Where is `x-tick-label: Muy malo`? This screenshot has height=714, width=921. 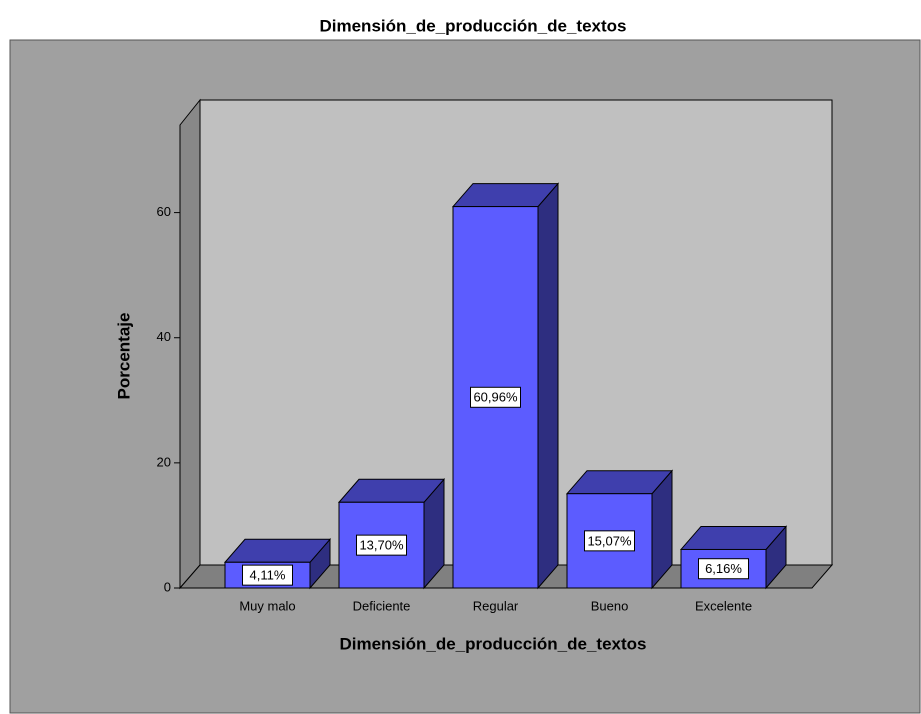
x-tick-label: Muy malo is located at coordinates (267, 605).